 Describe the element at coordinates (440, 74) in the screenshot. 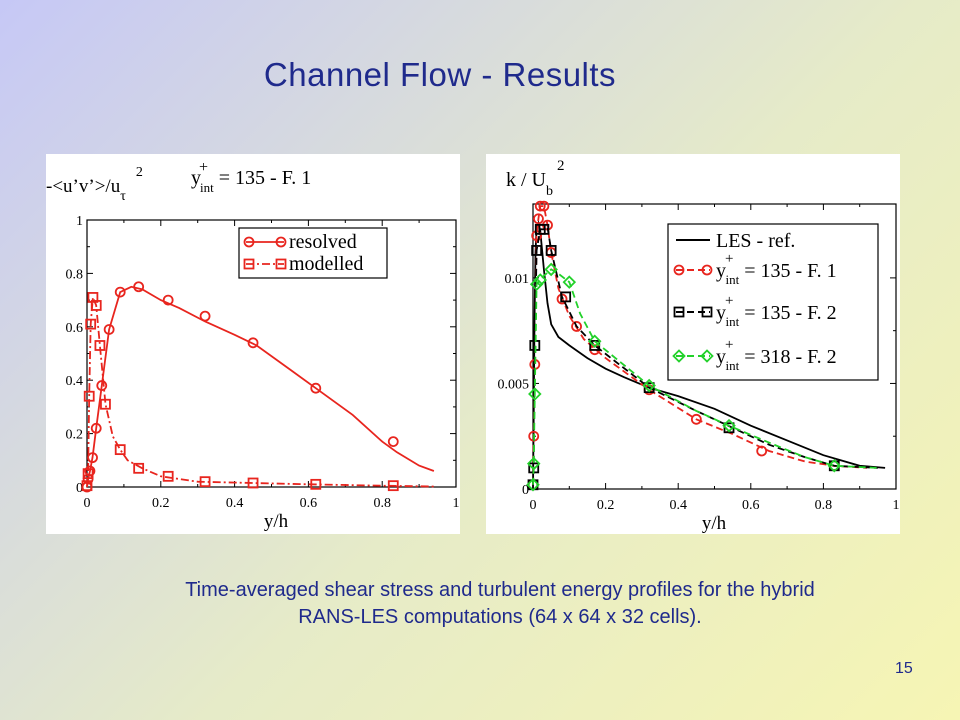

I see `slide-title: Channel Flow - Results` at that location.